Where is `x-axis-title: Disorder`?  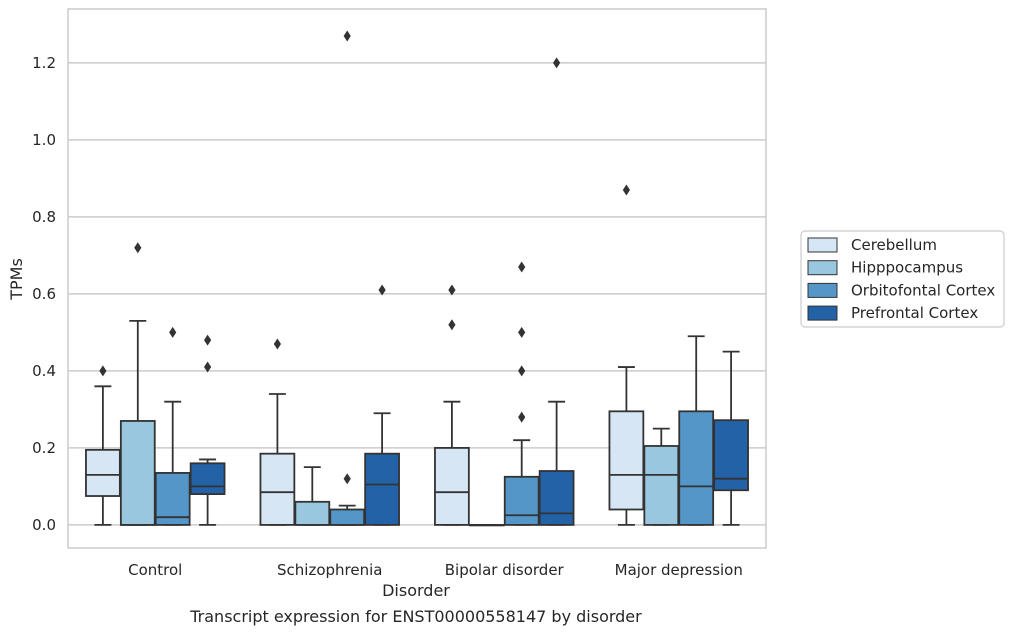 x-axis-title: Disorder is located at coordinates (416, 590).